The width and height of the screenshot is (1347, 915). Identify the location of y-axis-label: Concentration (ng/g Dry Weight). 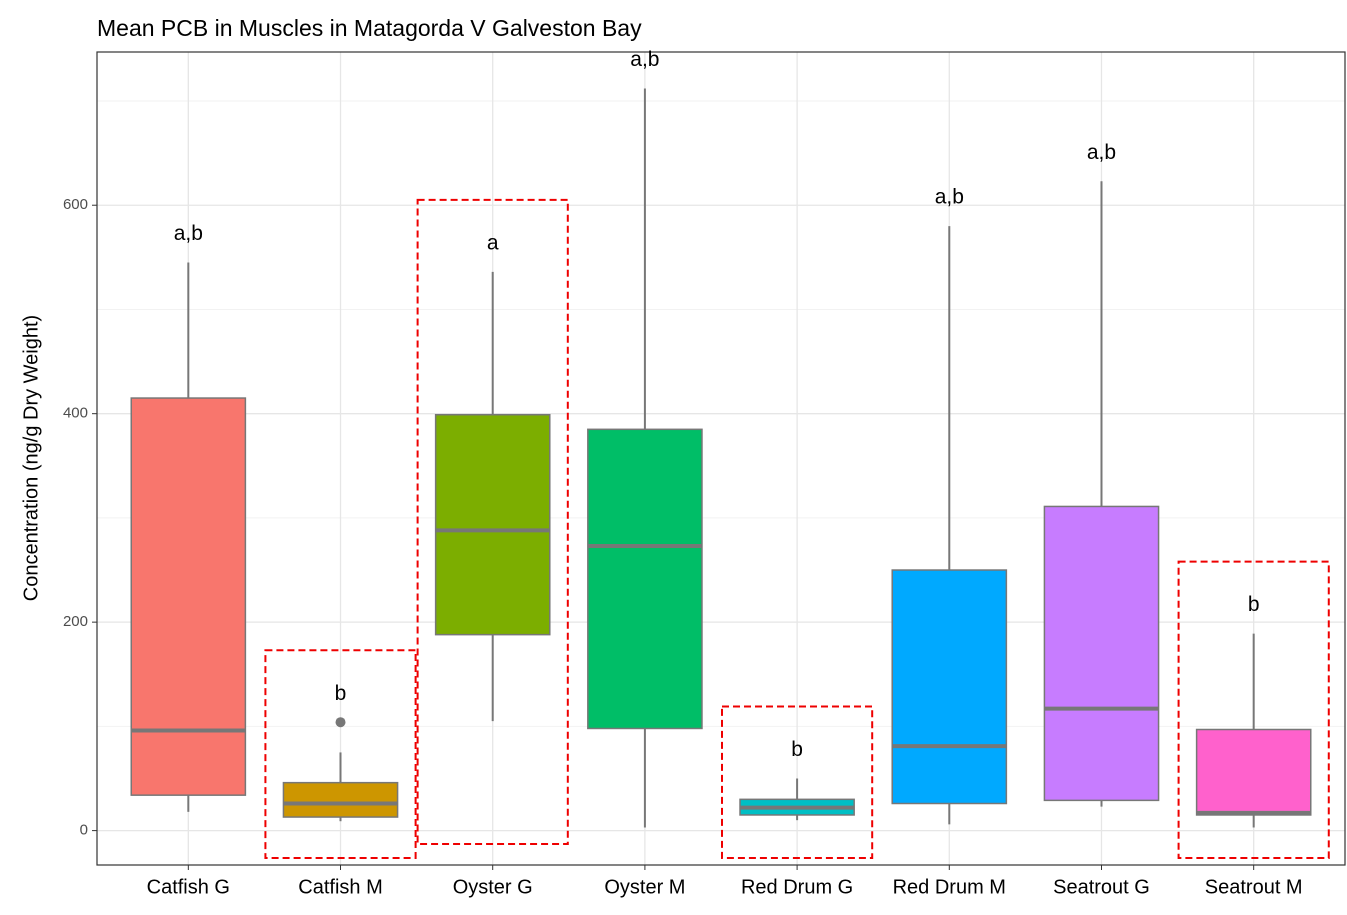
(31, 458).